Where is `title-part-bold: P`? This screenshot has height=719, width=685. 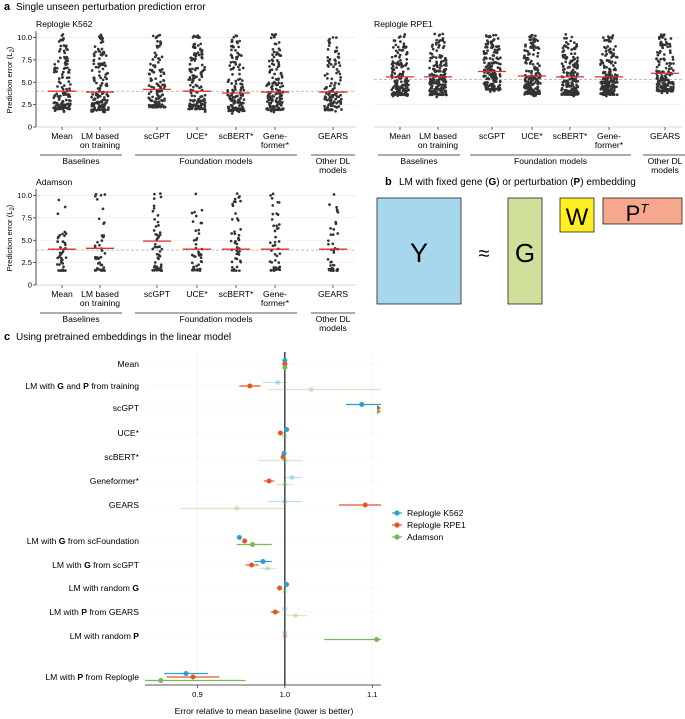
title-part-bold: P is located at coordinates (577, 182).